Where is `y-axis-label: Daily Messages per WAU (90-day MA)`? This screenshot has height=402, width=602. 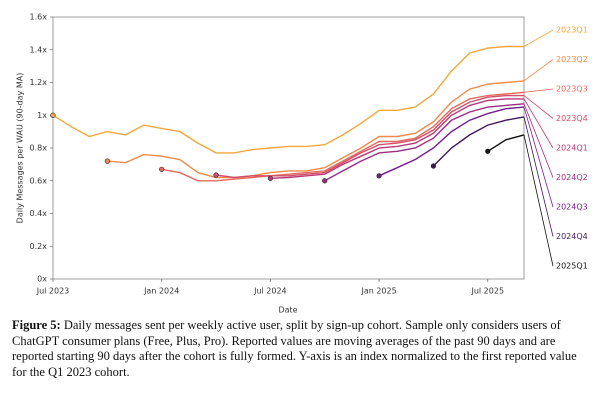 y-axis-label: Daily Messages per WAU (90-day MA) is located at coordinates (20, 148).